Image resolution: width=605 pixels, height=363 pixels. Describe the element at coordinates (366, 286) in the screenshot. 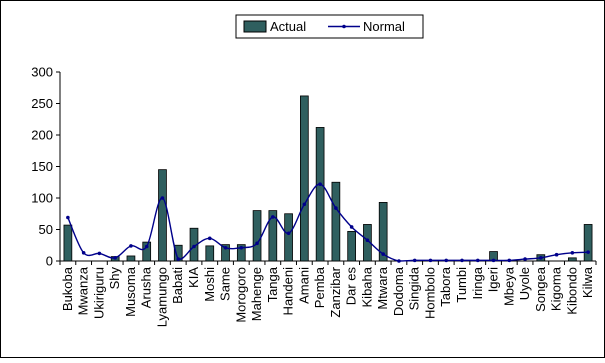

I see `x-tick-label: Kibaha` at that location.